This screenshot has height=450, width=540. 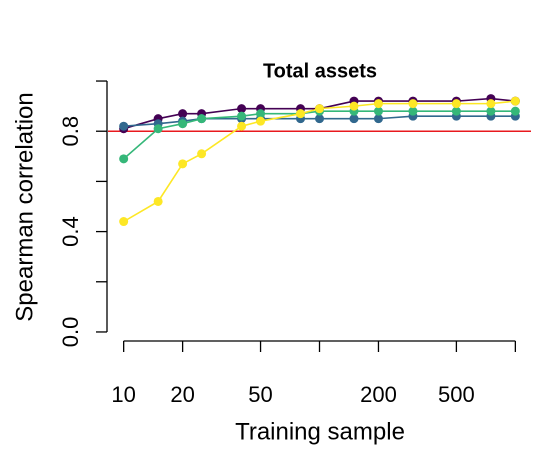 I want to click on x-tick-label: 50, so click(x=260, y=394).